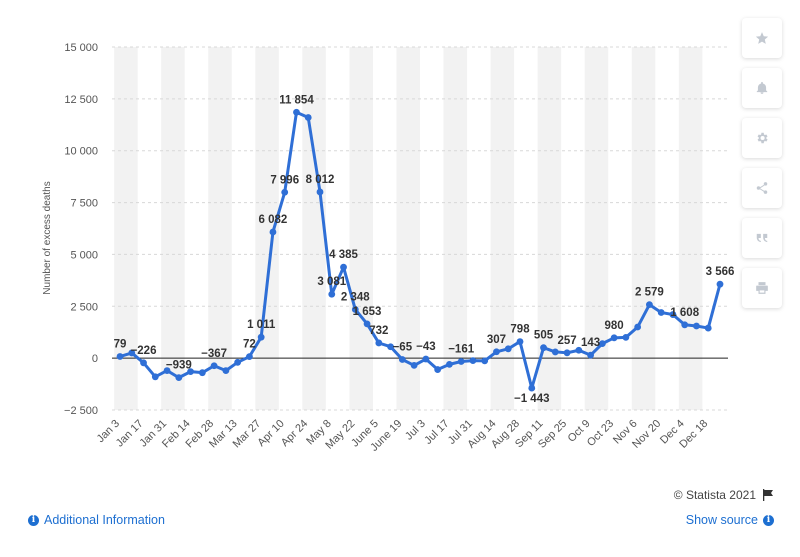 The height and width of the screenshot is (557, 800). What do you see at coordinates (320, 180) in the screenshot?
I see `data-label: 8 012` at bounding box center [320, 180].